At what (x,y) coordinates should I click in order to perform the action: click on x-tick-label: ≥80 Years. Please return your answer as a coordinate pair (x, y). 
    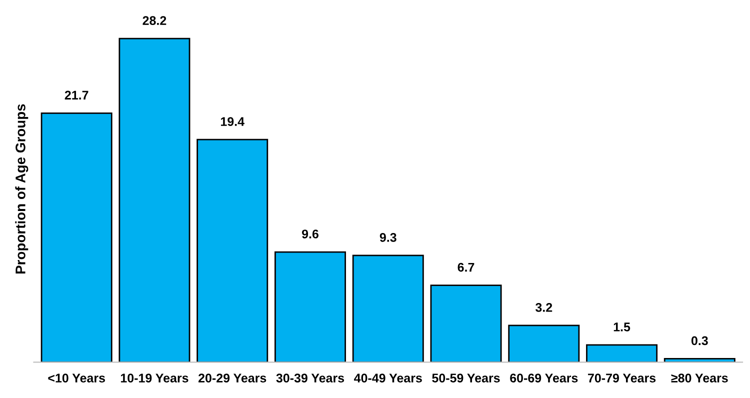
    Looking at the image, I should click on (699, 378).